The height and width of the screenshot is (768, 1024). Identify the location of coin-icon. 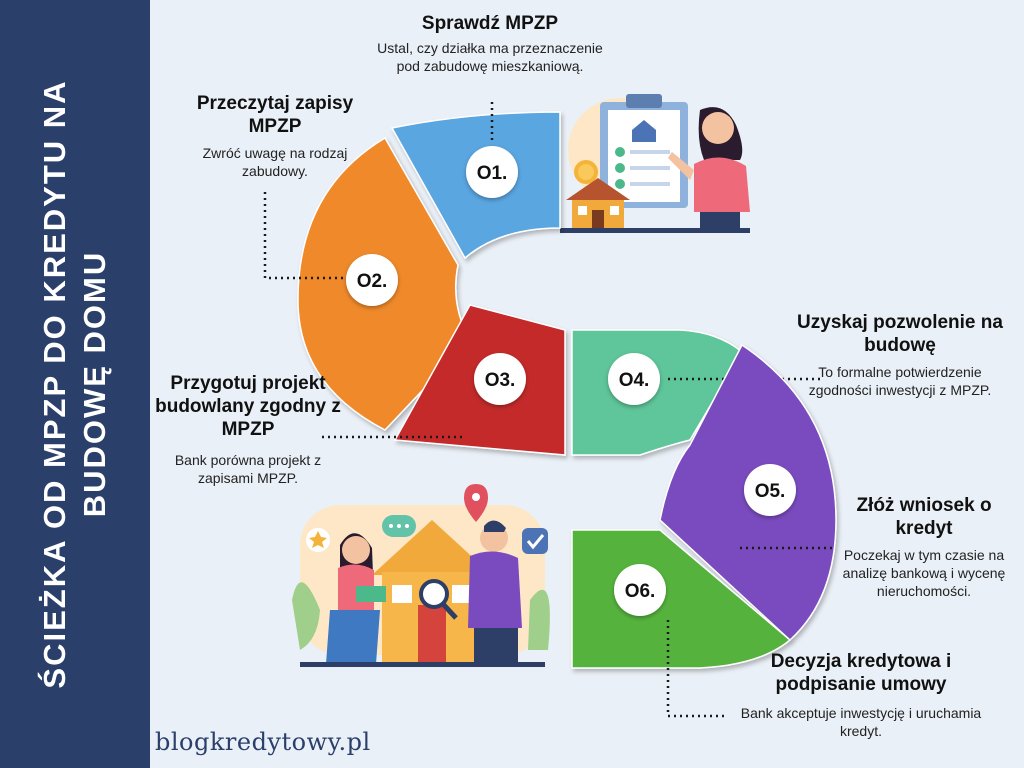
(586, 172).